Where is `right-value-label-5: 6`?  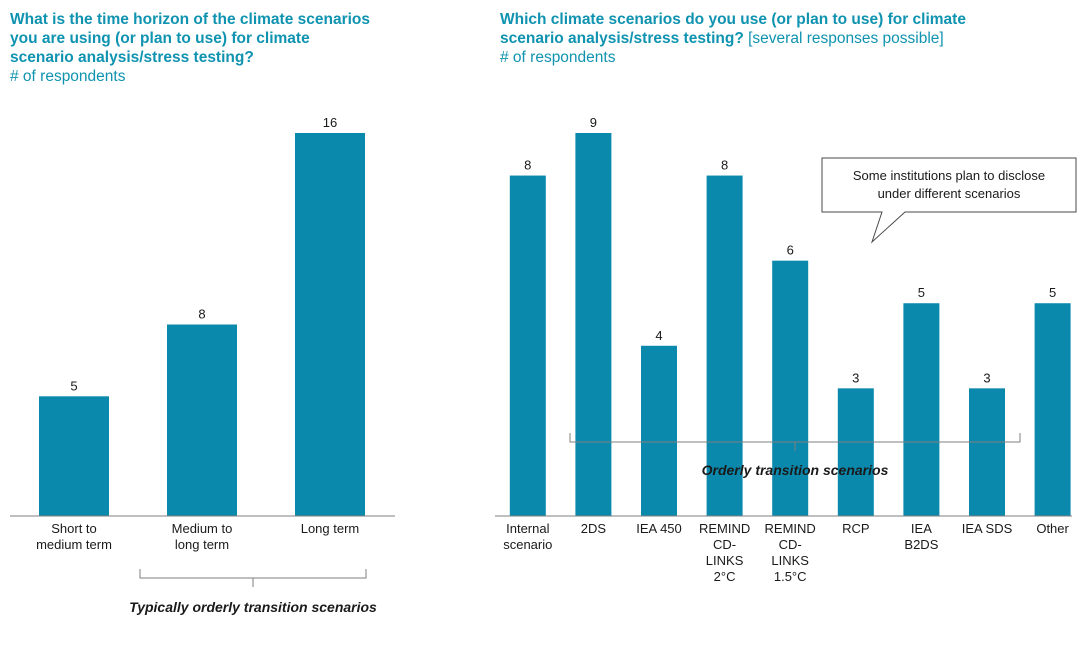 right-value-label-5: 6 is located at coordinates (790, 250).